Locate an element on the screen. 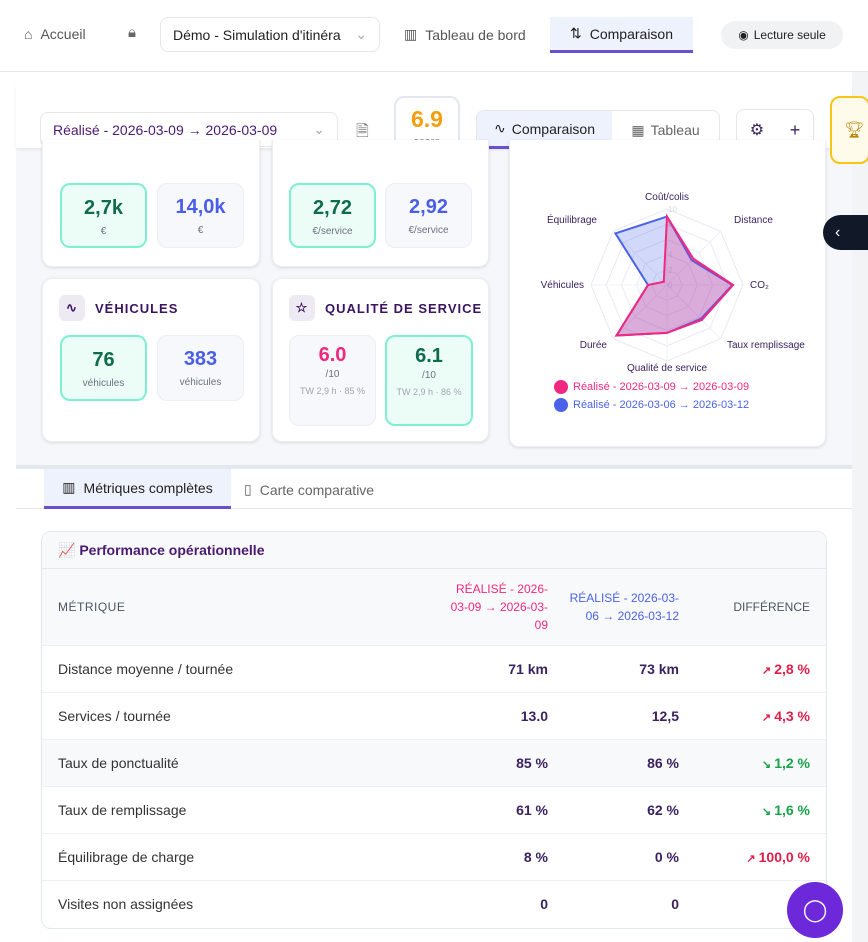  compare-icon: ⇅ is located at coordinates (576, 33).